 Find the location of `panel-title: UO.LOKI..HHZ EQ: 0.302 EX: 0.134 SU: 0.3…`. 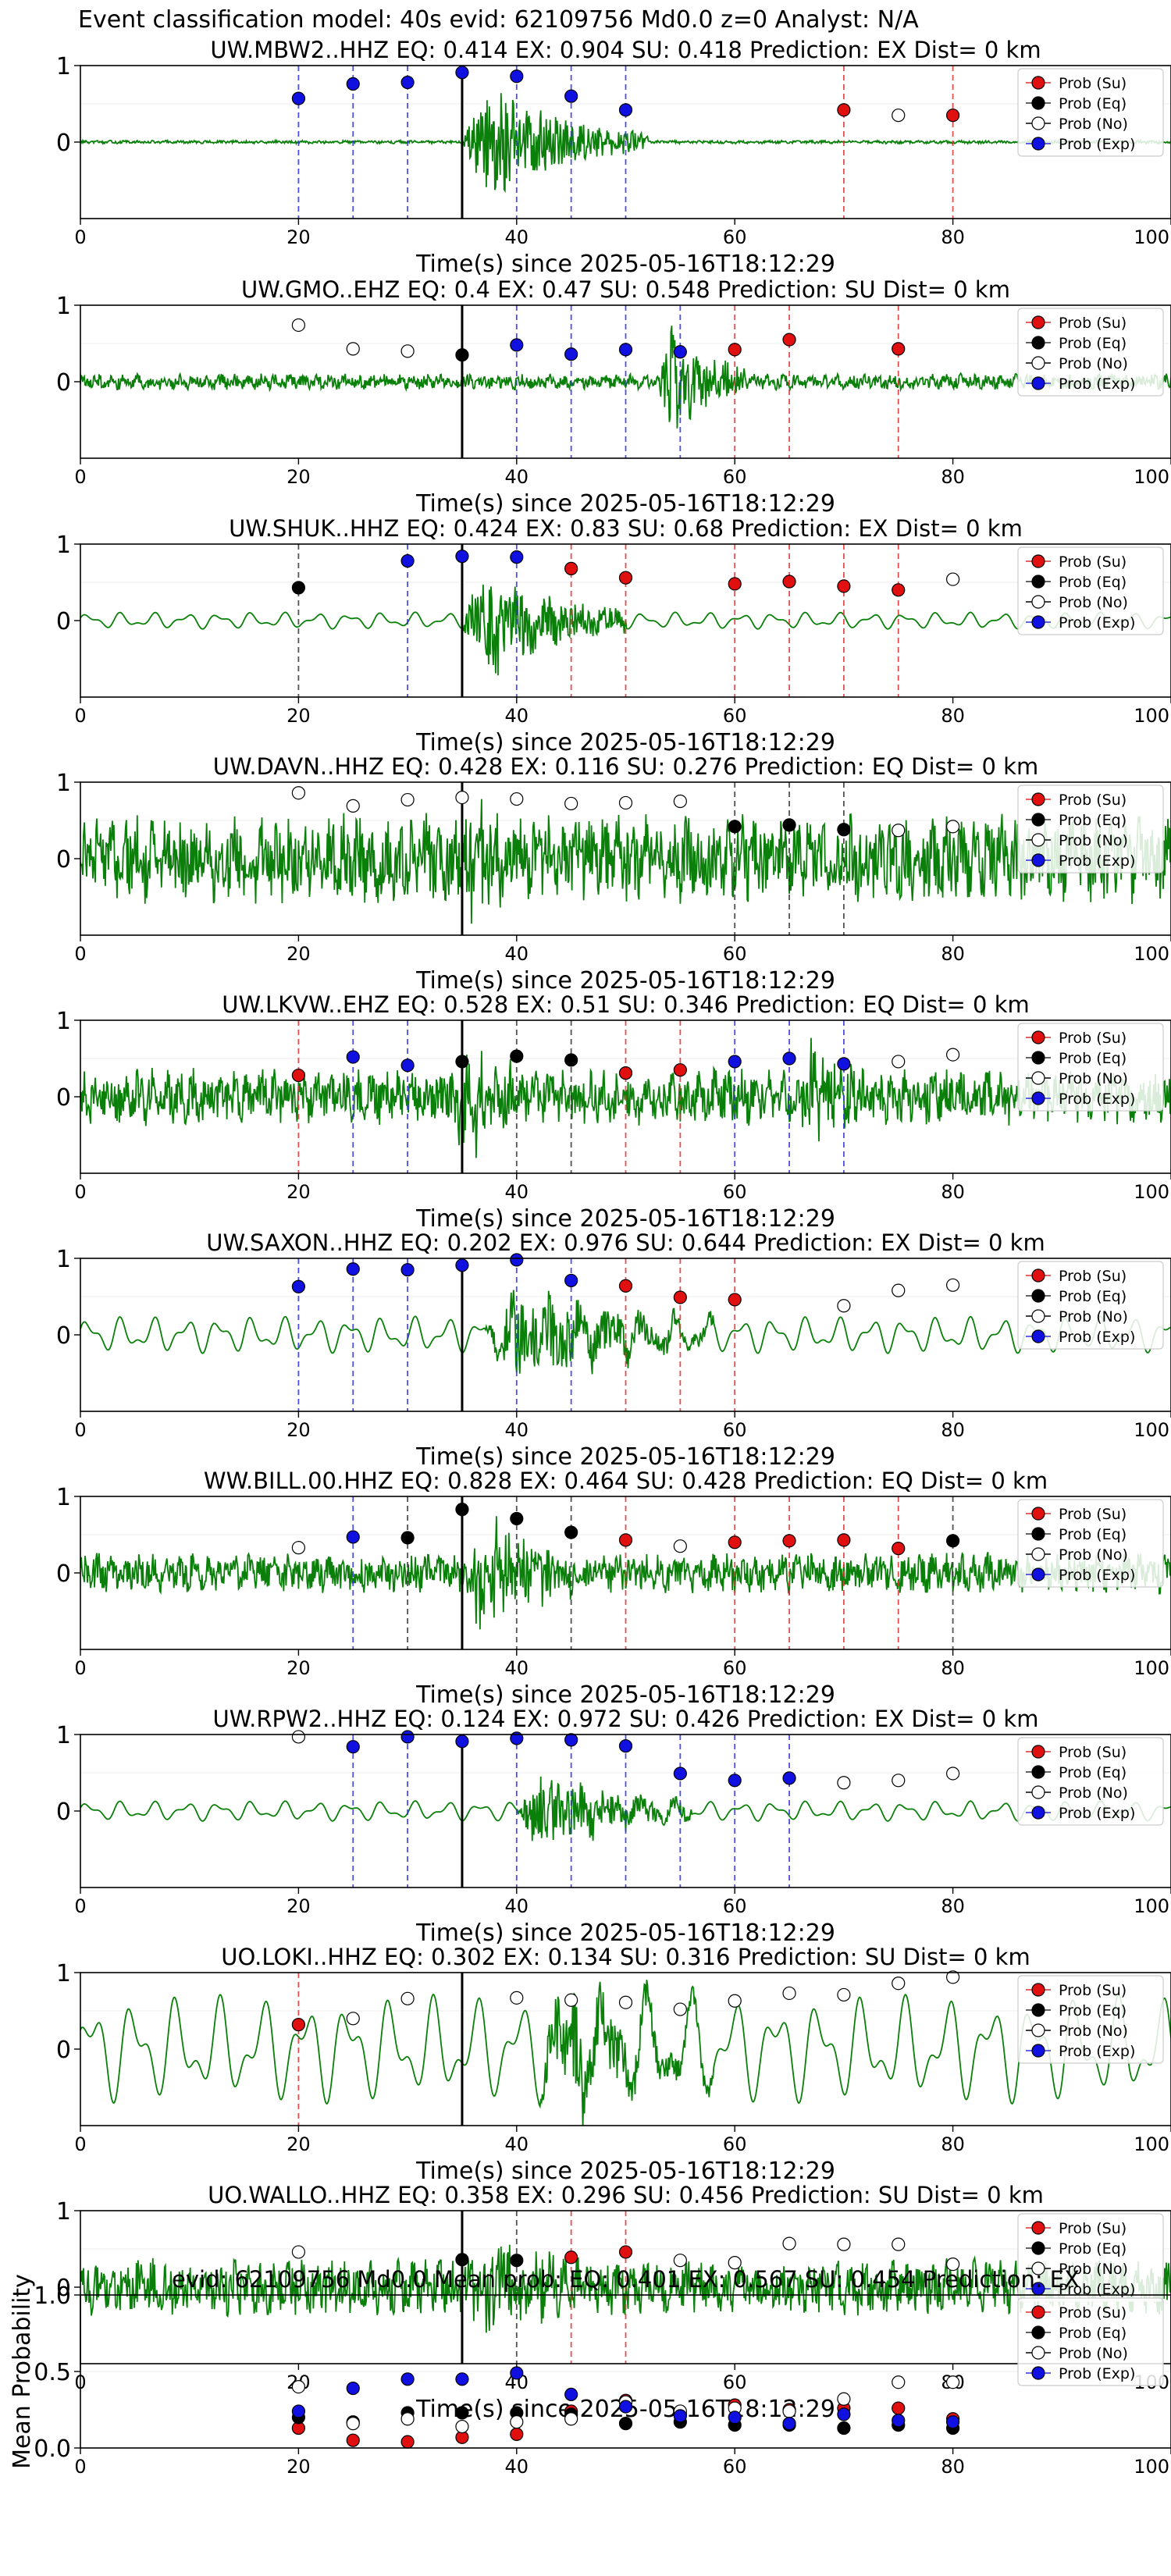

panel-title: UO.LOKI..HHZ EQ: 0.302 EX: 0.134 SU: 0.3… is located at coordinates (625, 1957).